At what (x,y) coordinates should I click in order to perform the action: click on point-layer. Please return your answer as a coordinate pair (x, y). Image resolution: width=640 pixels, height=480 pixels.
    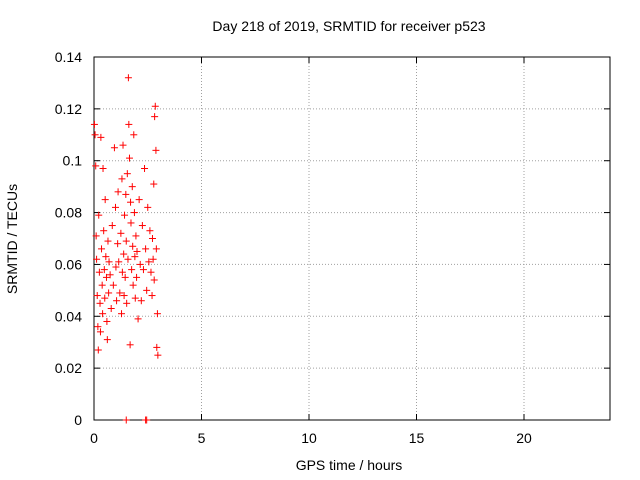
    Looking at the image, I should click on (126, 249).